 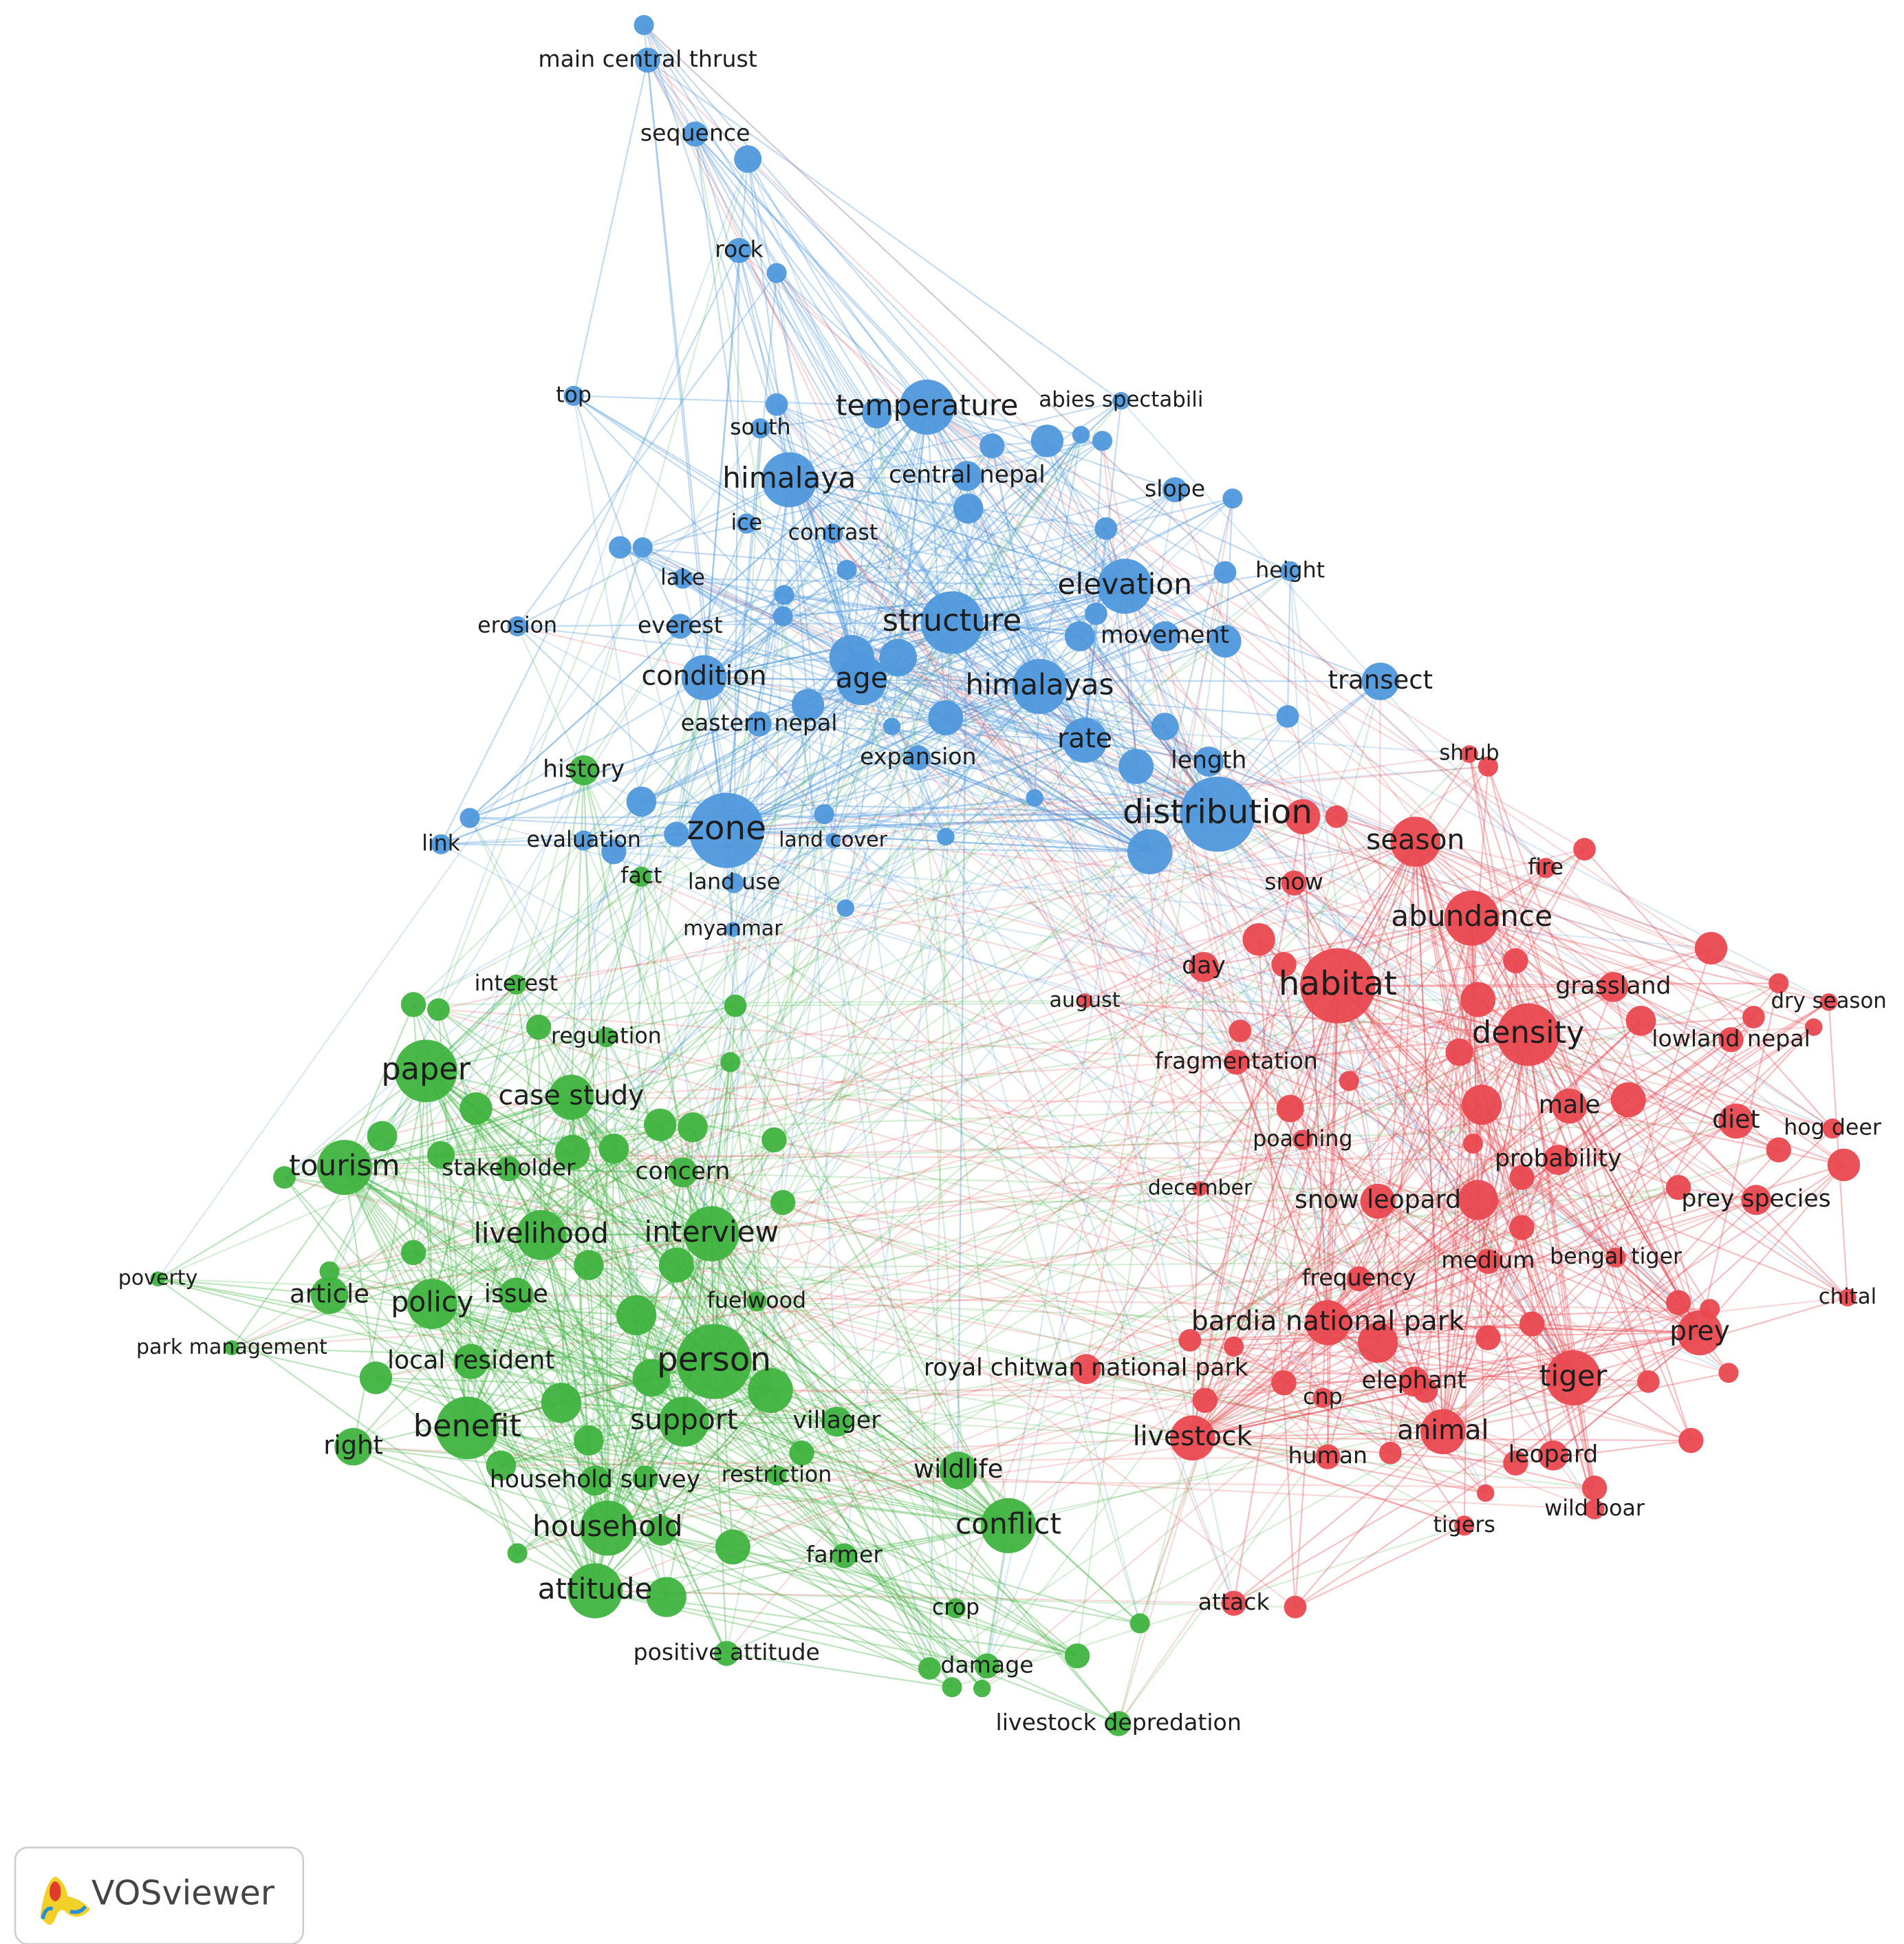 I want to click on node-label: age, so click(x=862, y=678).